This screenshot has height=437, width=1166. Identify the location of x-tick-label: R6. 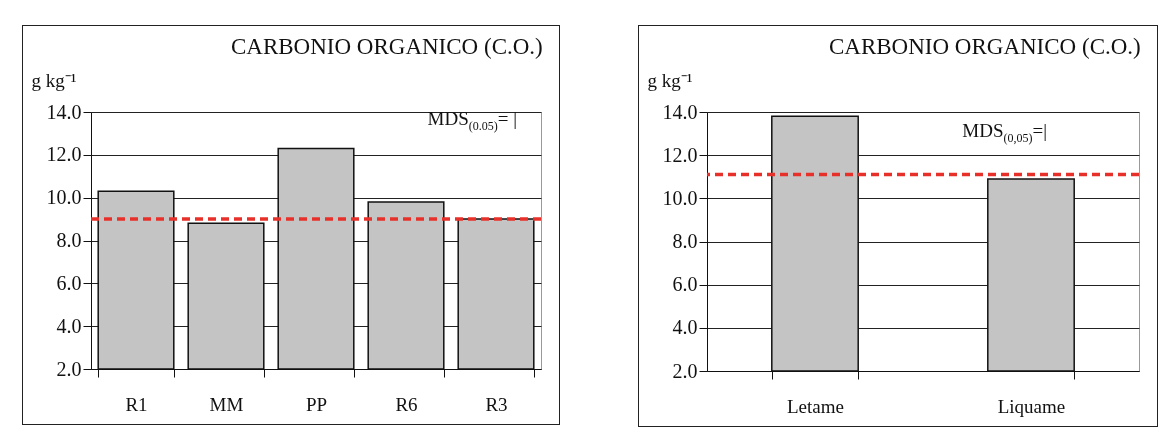
(406, 404).